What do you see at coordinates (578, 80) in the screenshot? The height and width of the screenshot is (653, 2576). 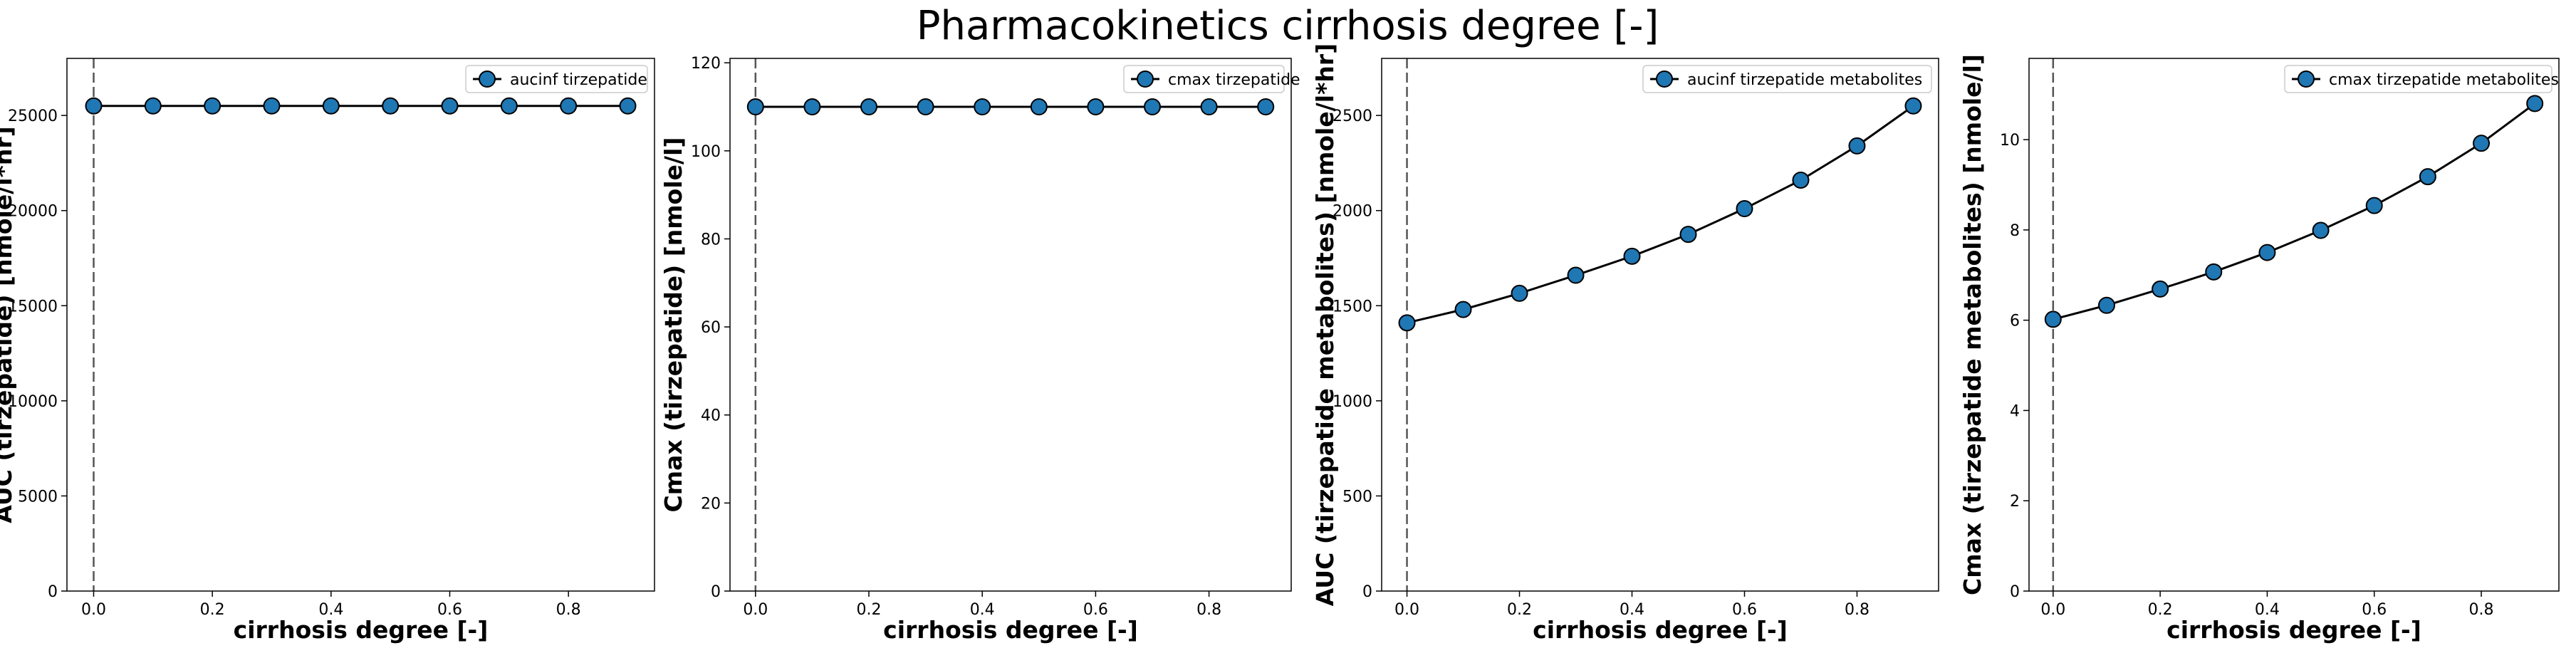 I see `legend-label: aucinf tirzepatide` at bounding box center [578, 80].